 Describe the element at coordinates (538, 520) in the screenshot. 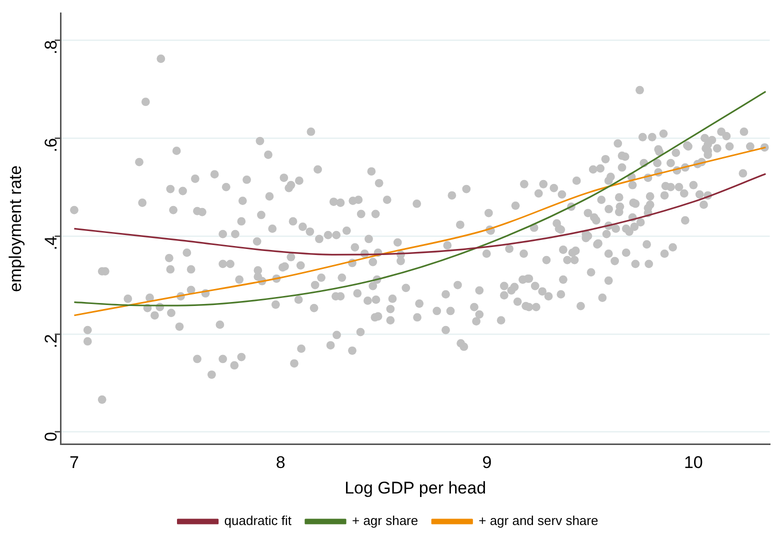

I see `legend-label: + agr and serv share` at that location.